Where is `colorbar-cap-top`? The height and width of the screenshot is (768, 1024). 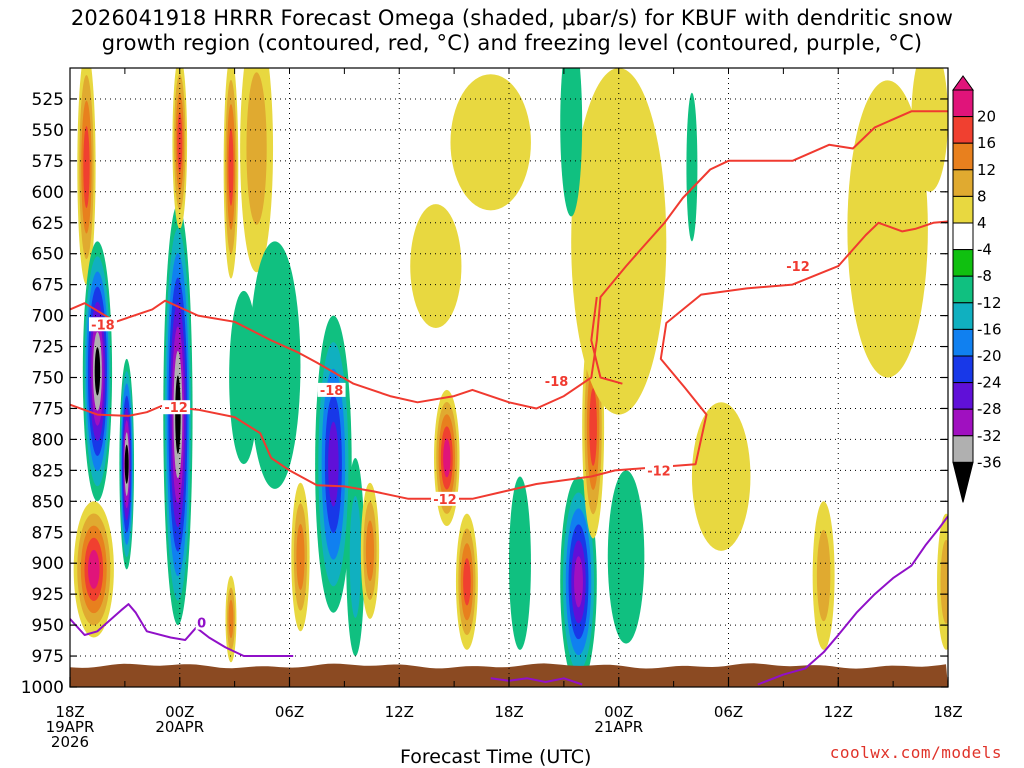 colorbar-cap-top is located at coordinates (963, 83).